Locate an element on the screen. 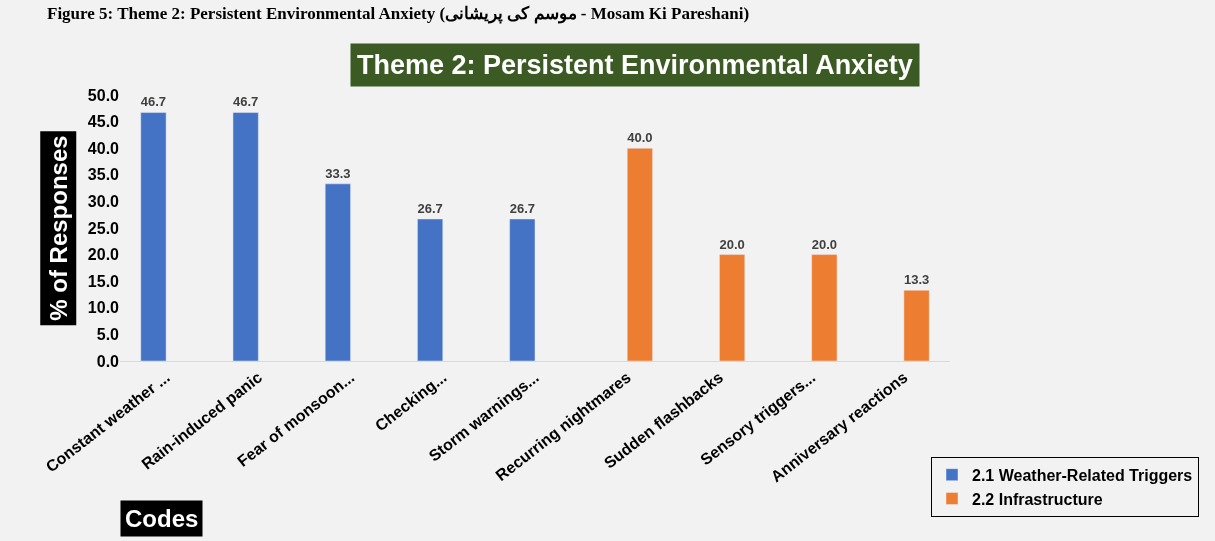  y-tick-label: 10.0 is located at coordinates (103, 308).